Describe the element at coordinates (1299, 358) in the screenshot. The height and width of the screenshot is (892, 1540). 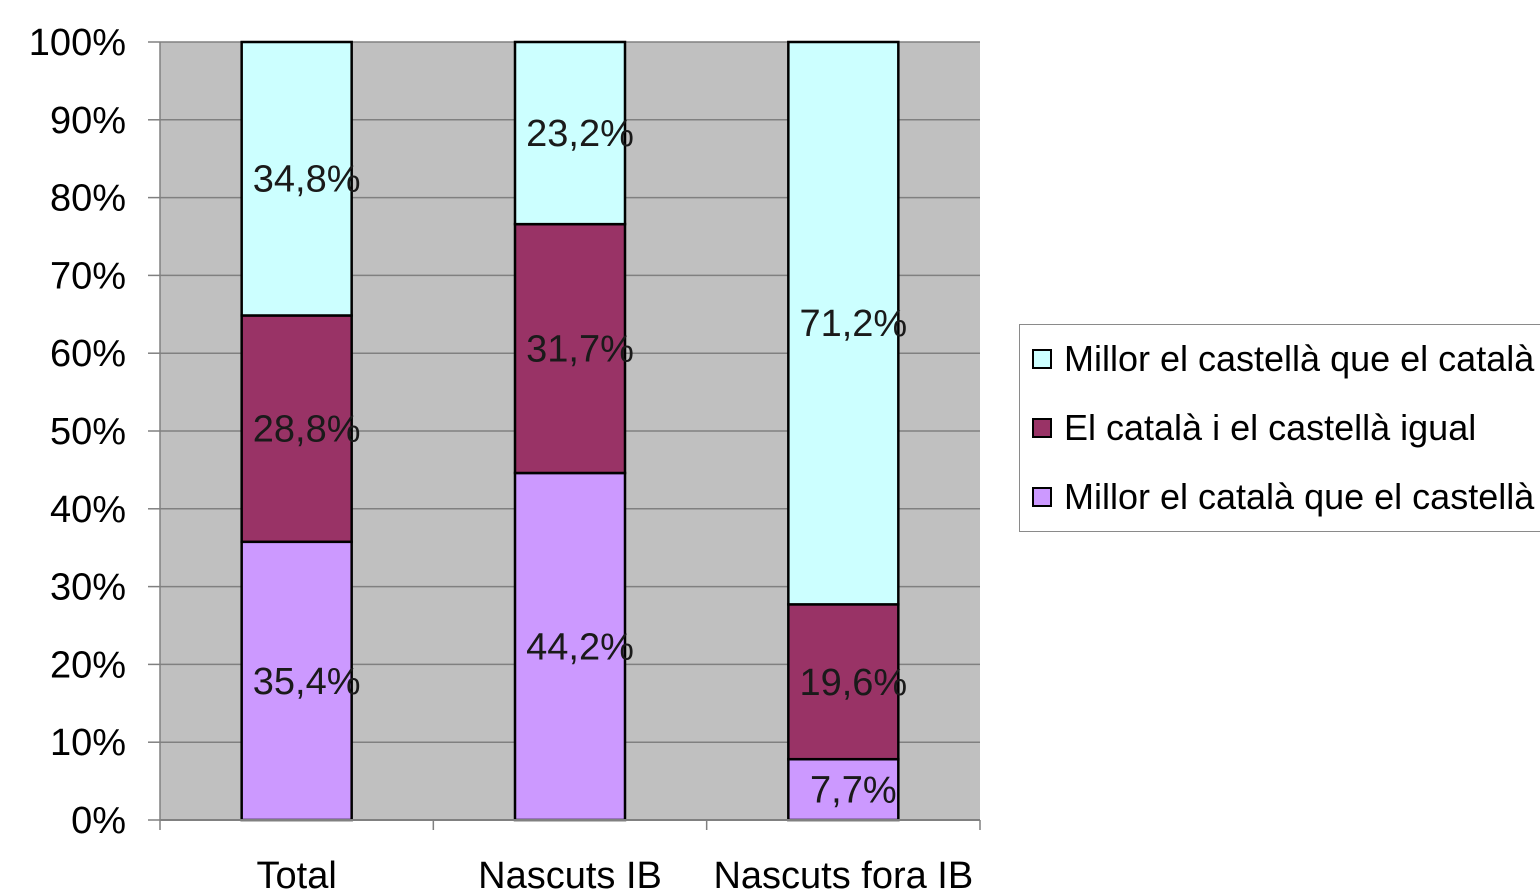
I see `legend-label: Millor el castellà que el català` at that location.